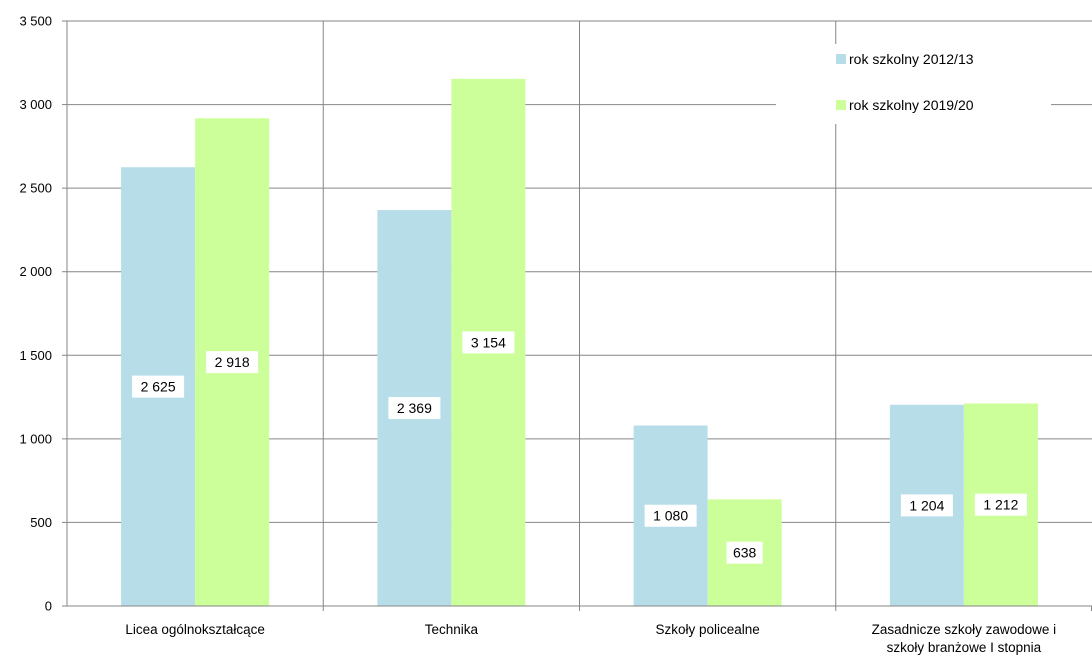  Describe the element at coordinates (452, 629) in the screenshot. I see `x-category-label: Technika` at that location.